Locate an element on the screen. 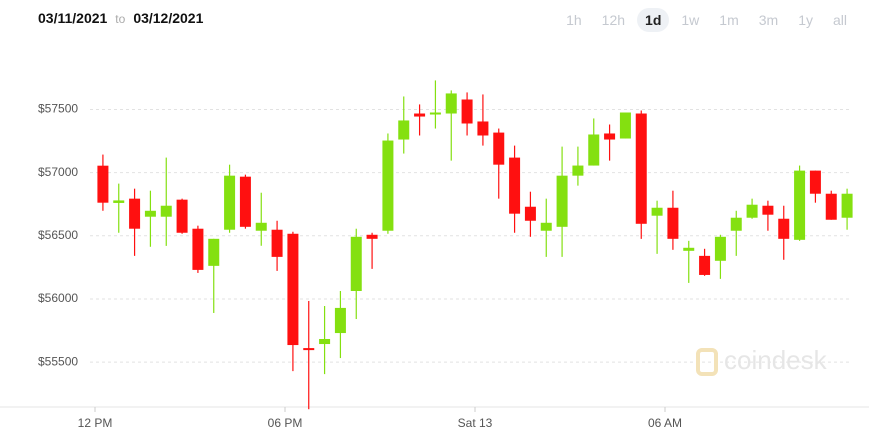  watermark: coindesk is located at coordinates (776, 360).